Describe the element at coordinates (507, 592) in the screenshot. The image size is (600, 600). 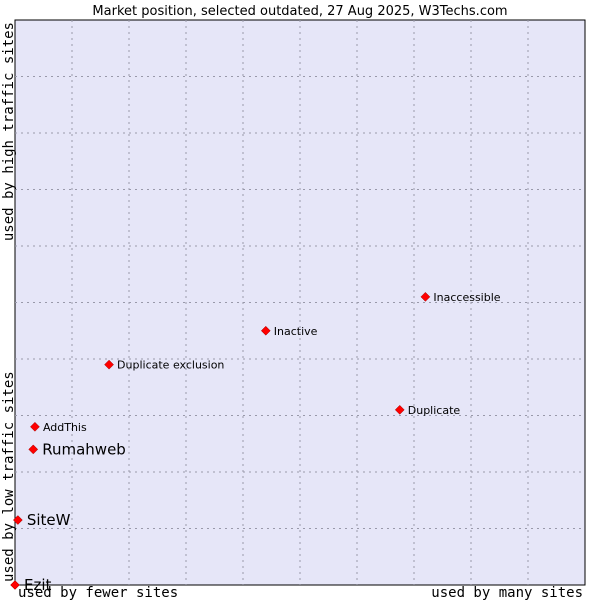
I see `x-axis-label-right: used by many sites` at that location.